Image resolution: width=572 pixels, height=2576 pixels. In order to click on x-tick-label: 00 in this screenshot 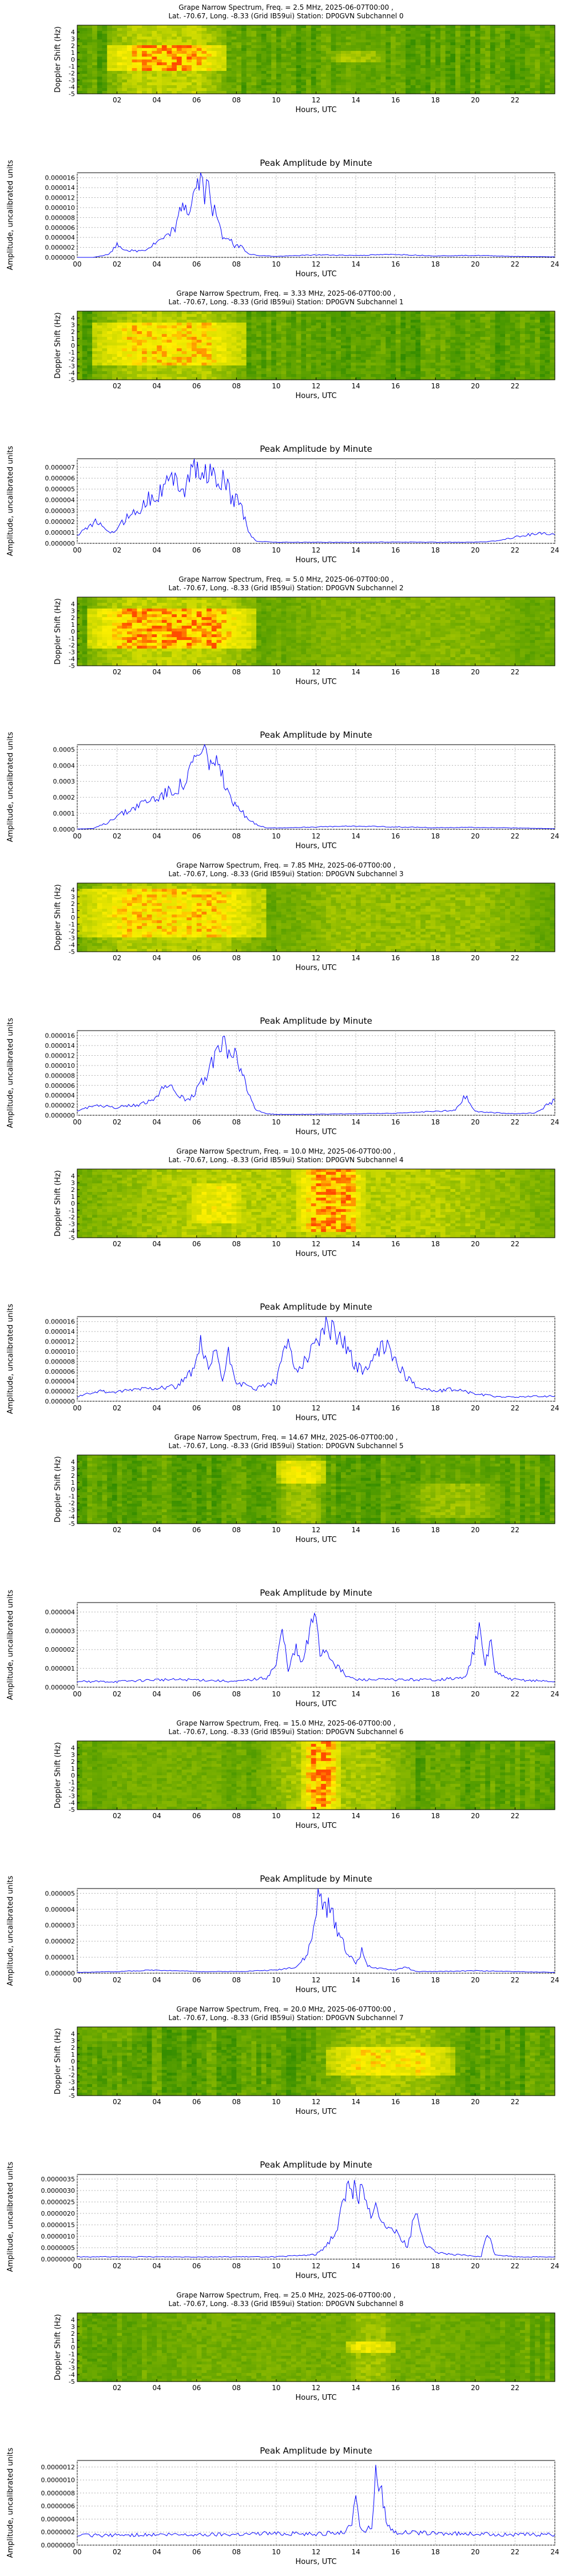, I will do `click(77, 550)`.